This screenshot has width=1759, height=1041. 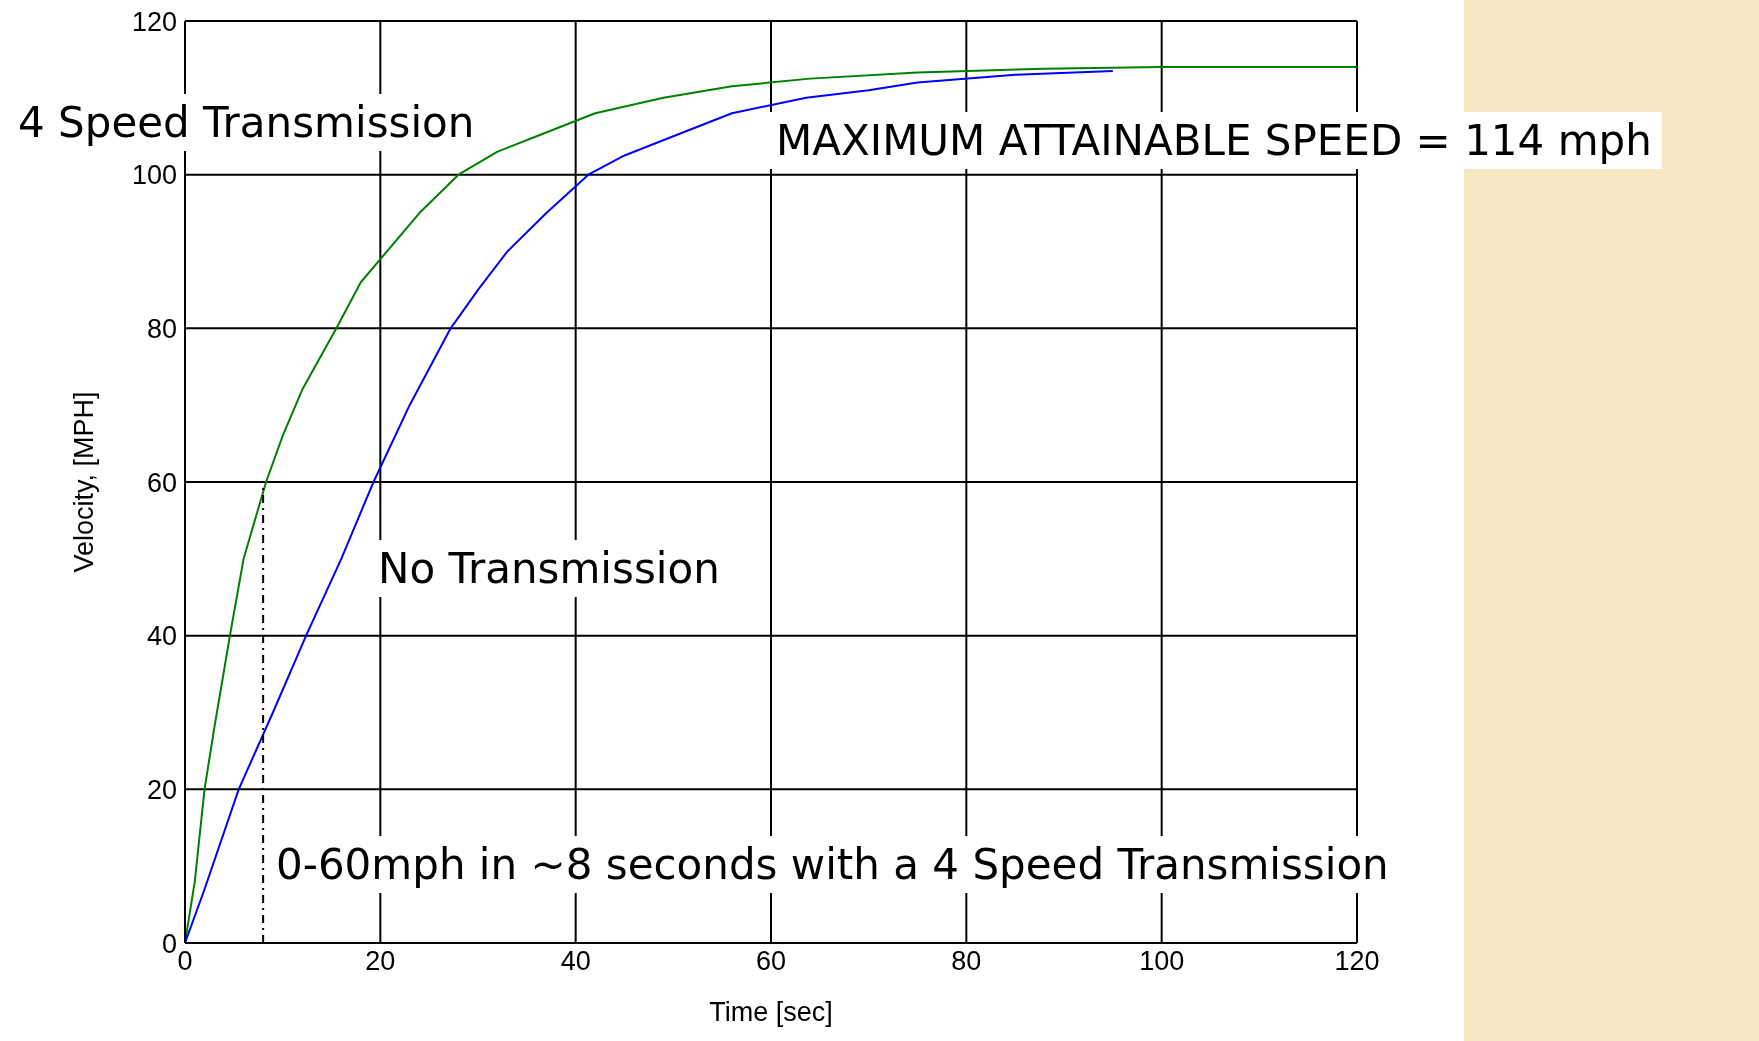 I want to click on annotation: MAXIMUM ATTAINABLE SPEED = 114 mph, so click(x=1214, y=140).